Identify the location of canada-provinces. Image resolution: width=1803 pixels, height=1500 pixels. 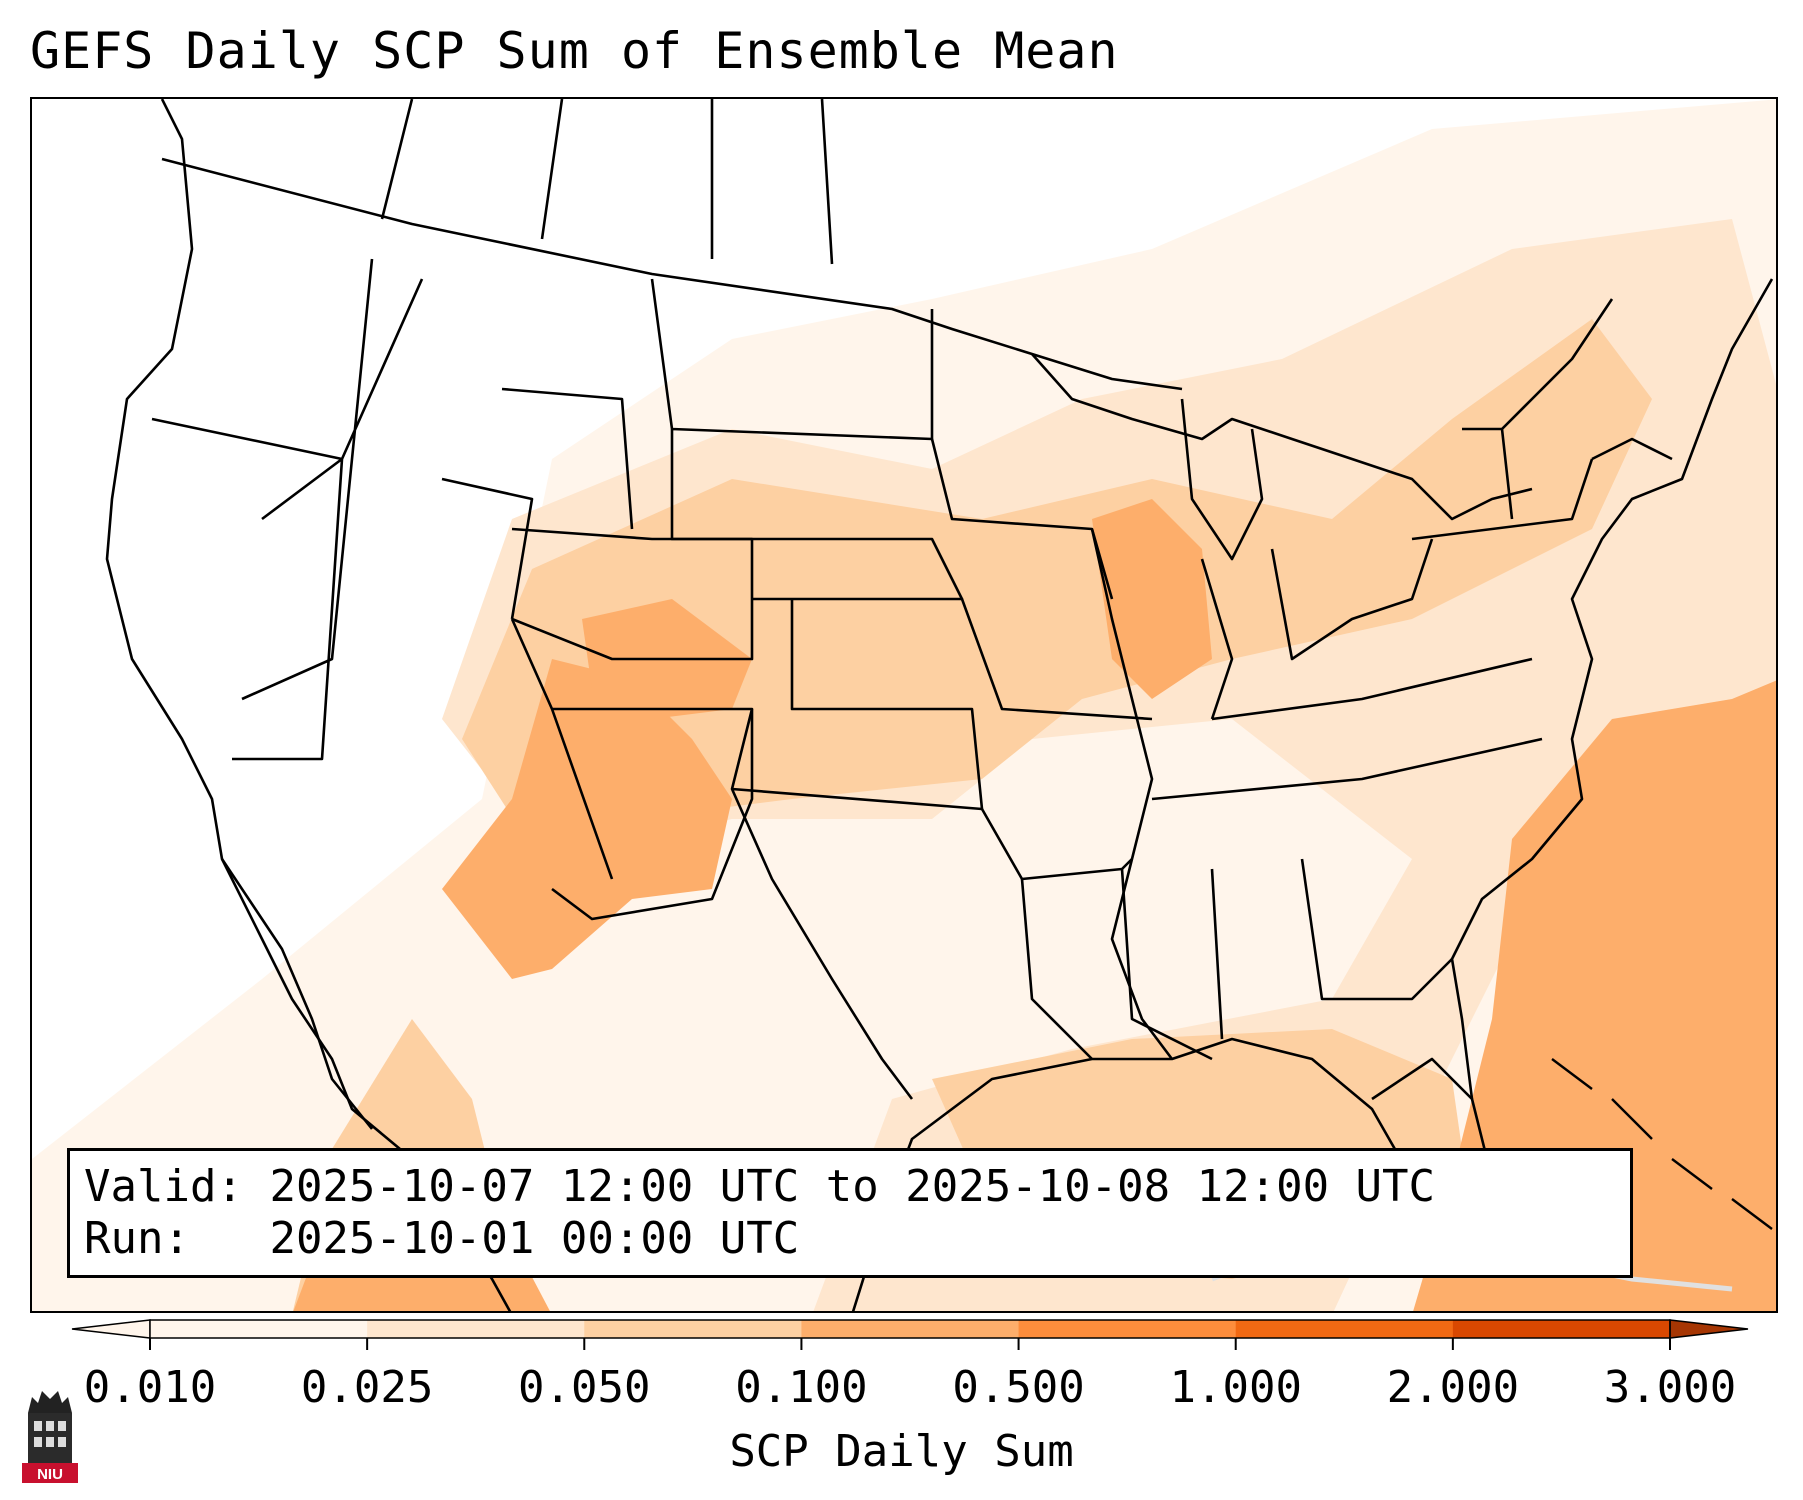
(607, 182).